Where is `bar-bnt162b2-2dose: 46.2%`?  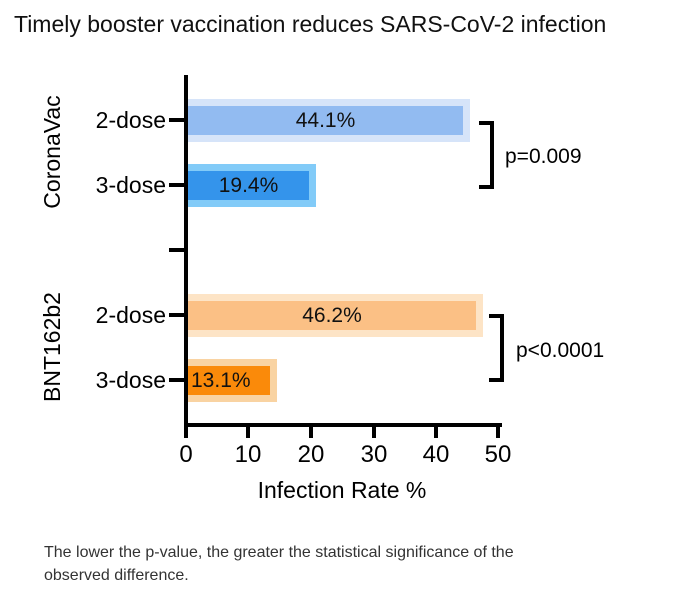 bar-bnt162b2-2dose: 46.2% is located at coordinates (335, 315).